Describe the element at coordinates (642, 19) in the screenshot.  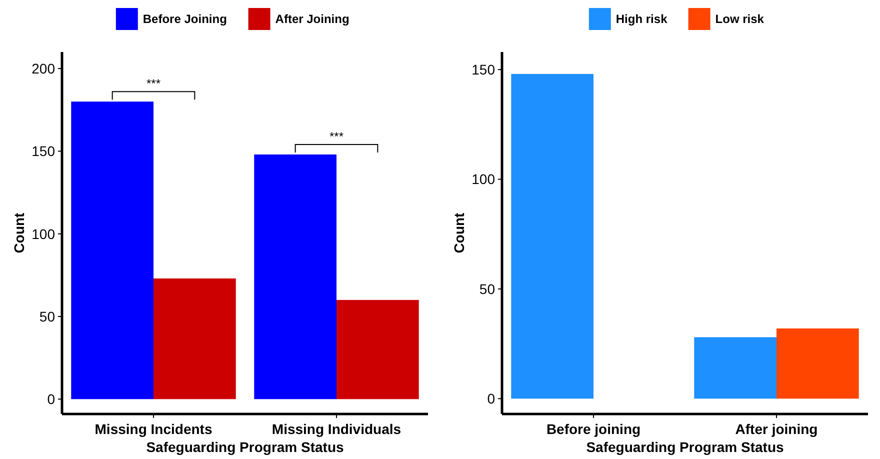
I see `legend-label: High risk` at that location.